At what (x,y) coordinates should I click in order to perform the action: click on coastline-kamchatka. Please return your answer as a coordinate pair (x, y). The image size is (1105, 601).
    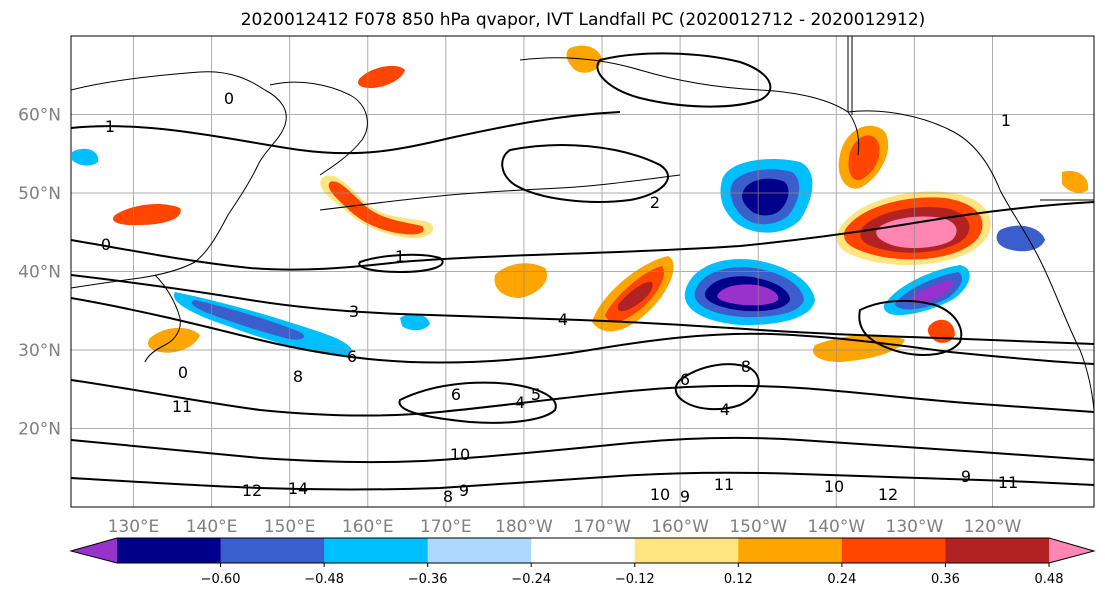
    Looking at the image, I should click on (318, 128).